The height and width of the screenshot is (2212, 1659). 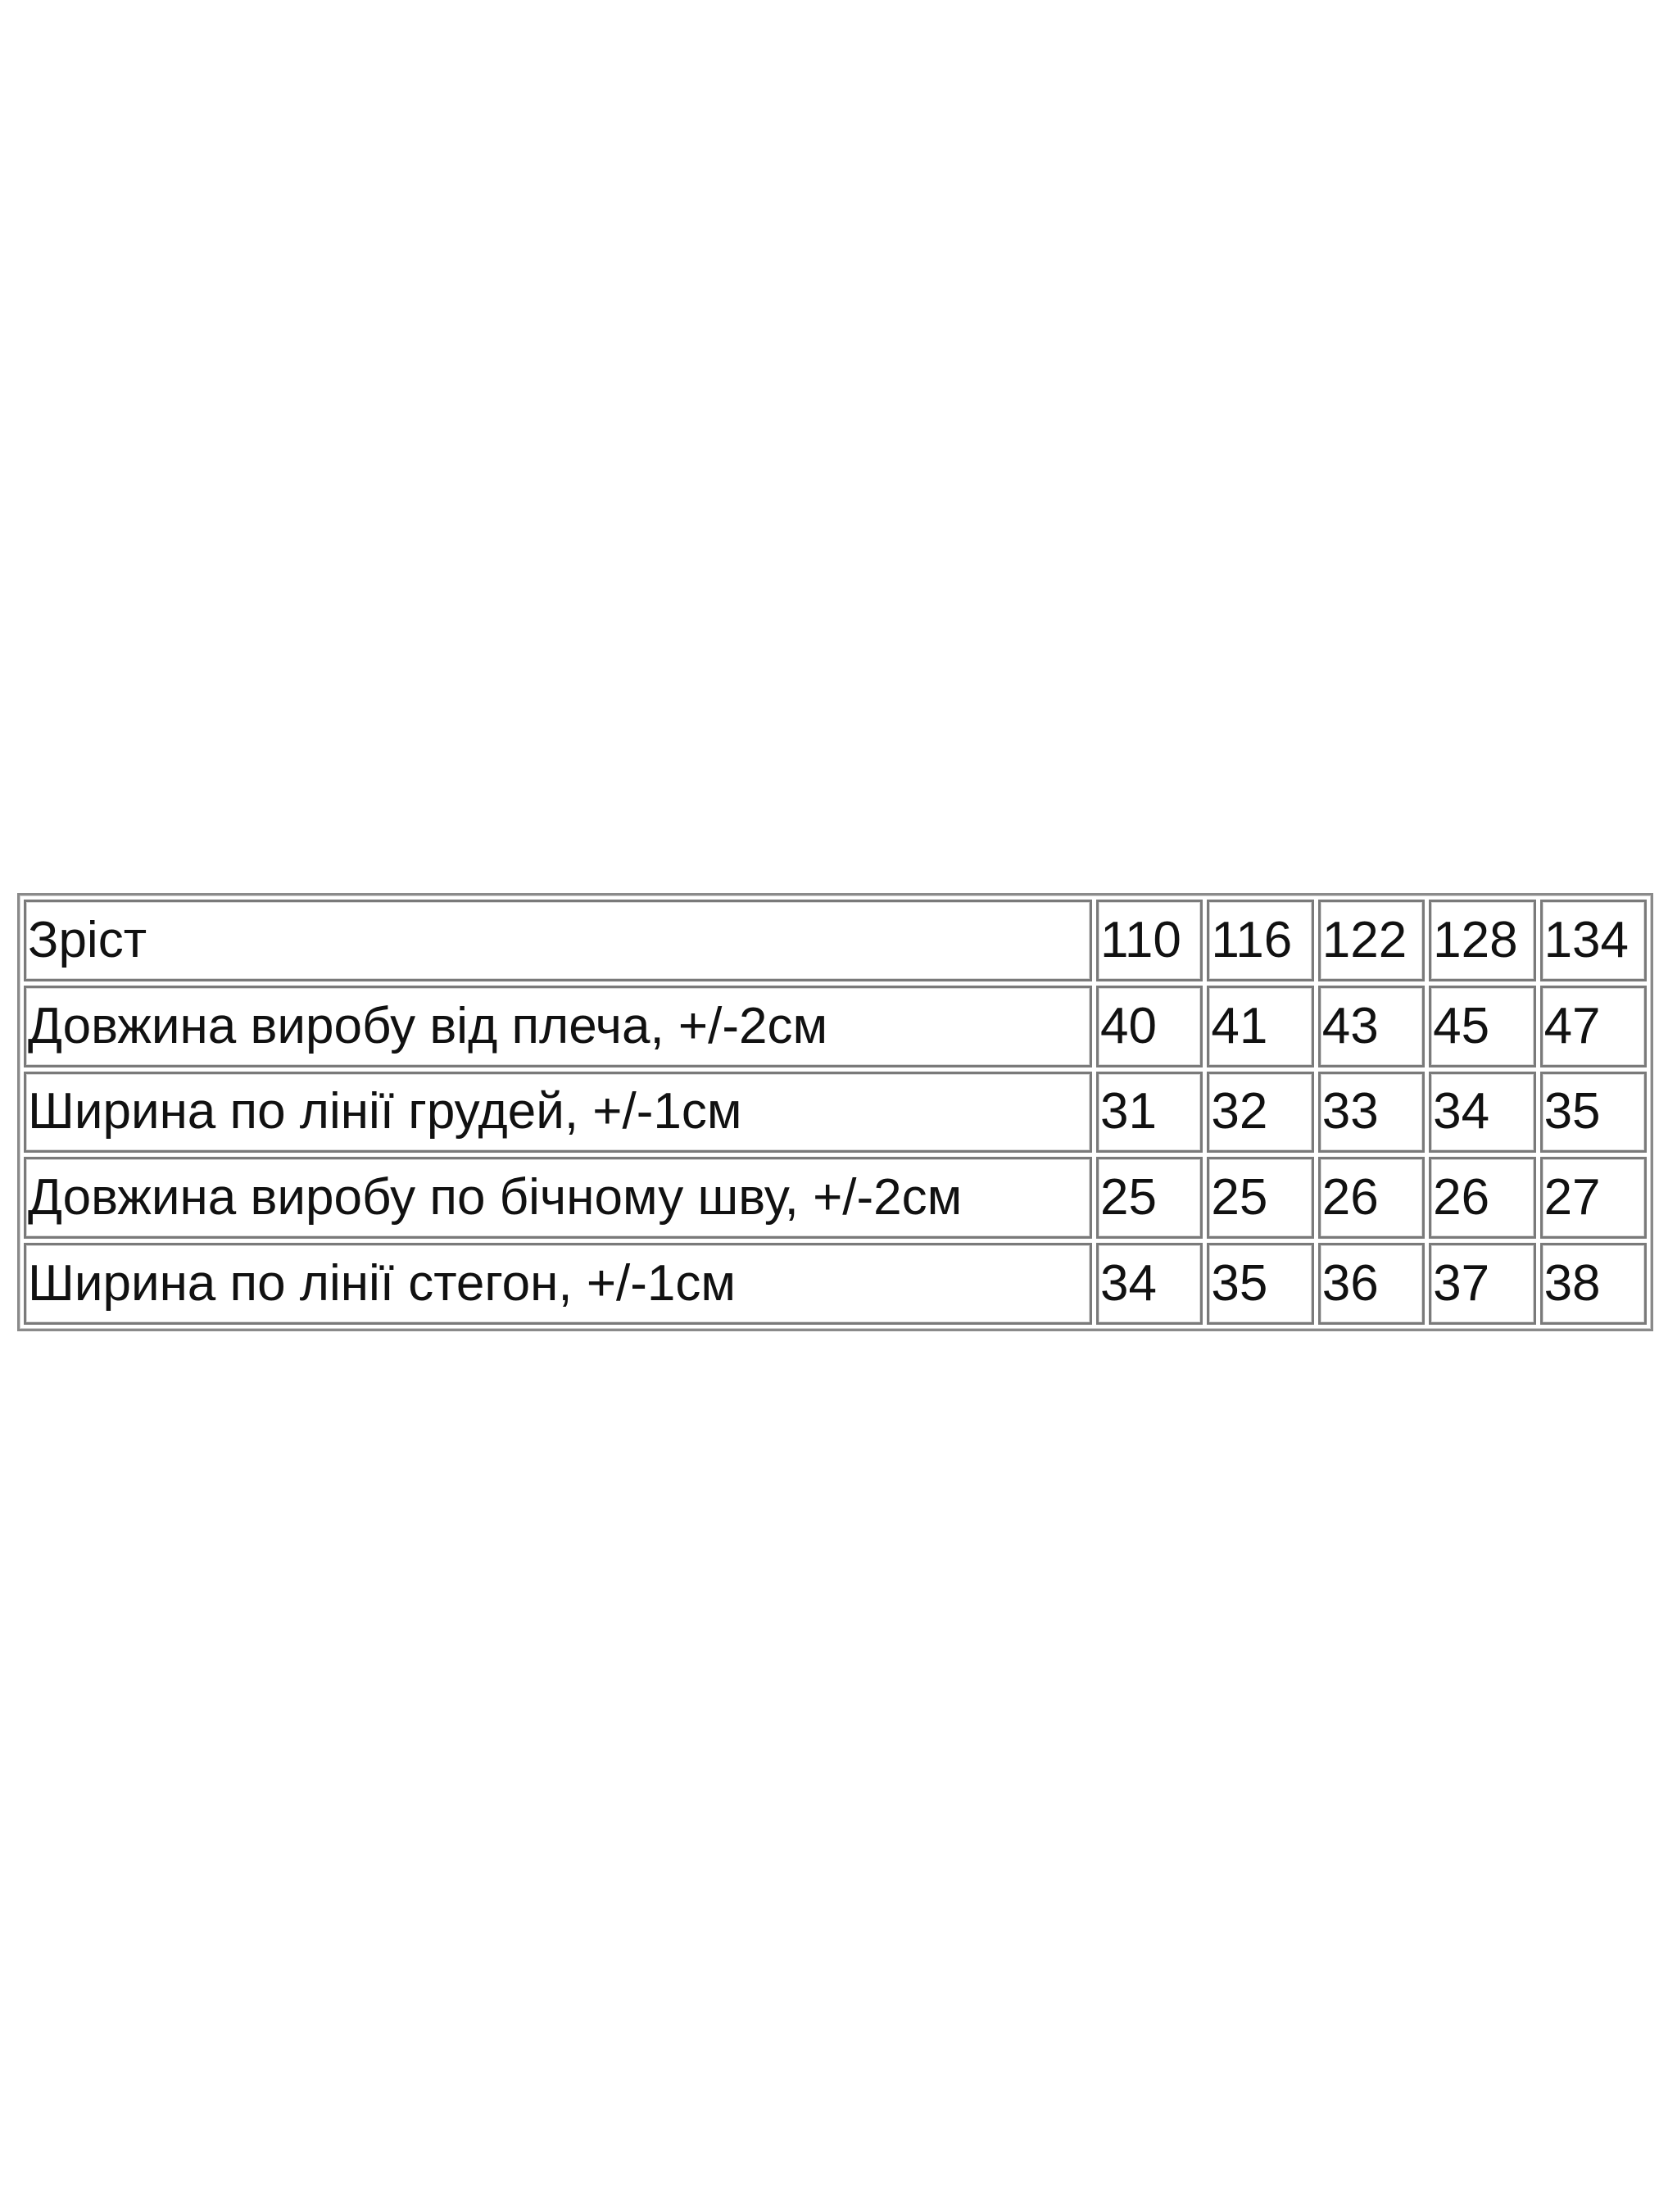 What do you see at coordinates (1149, 1026) in the screenshot?
I see `size-value: 40` at bounding box center [1149, 1026].